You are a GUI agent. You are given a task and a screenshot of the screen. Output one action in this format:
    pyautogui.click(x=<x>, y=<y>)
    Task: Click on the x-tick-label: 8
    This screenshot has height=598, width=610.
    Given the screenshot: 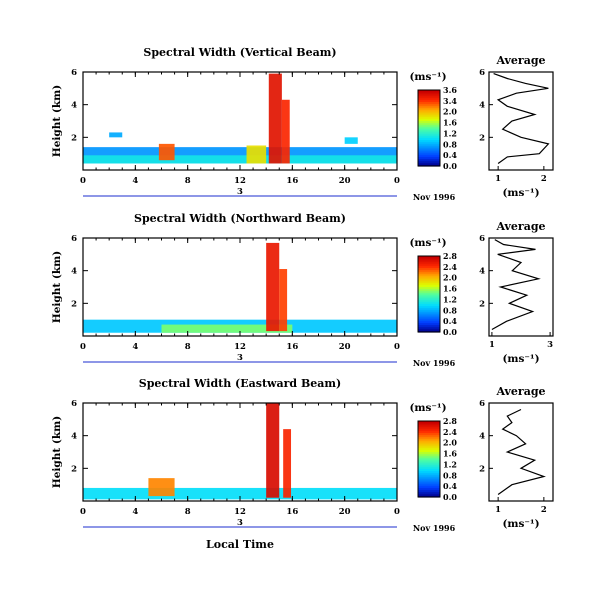 What is the action you would take?
    pyautogui.click(x=188, y=181)
    